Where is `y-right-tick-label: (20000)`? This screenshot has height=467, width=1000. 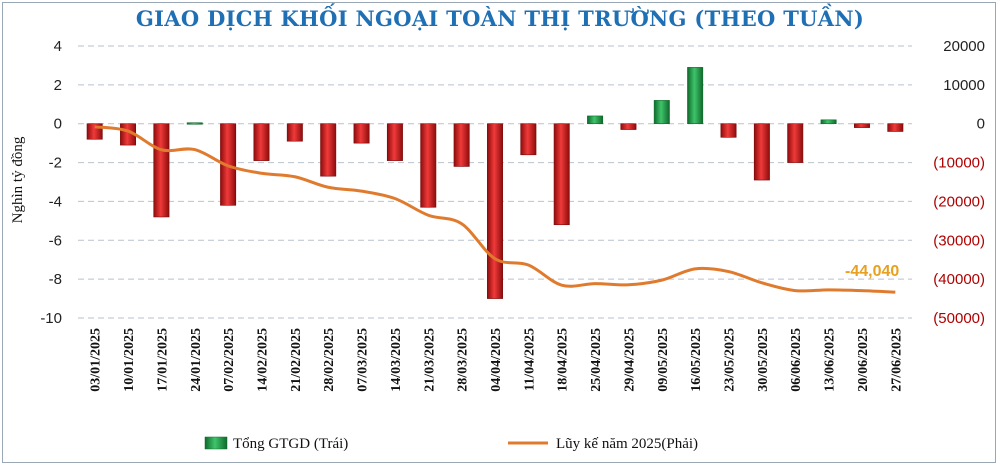 y-right-tick-label: (20000) is located at coordinates (959, 201).